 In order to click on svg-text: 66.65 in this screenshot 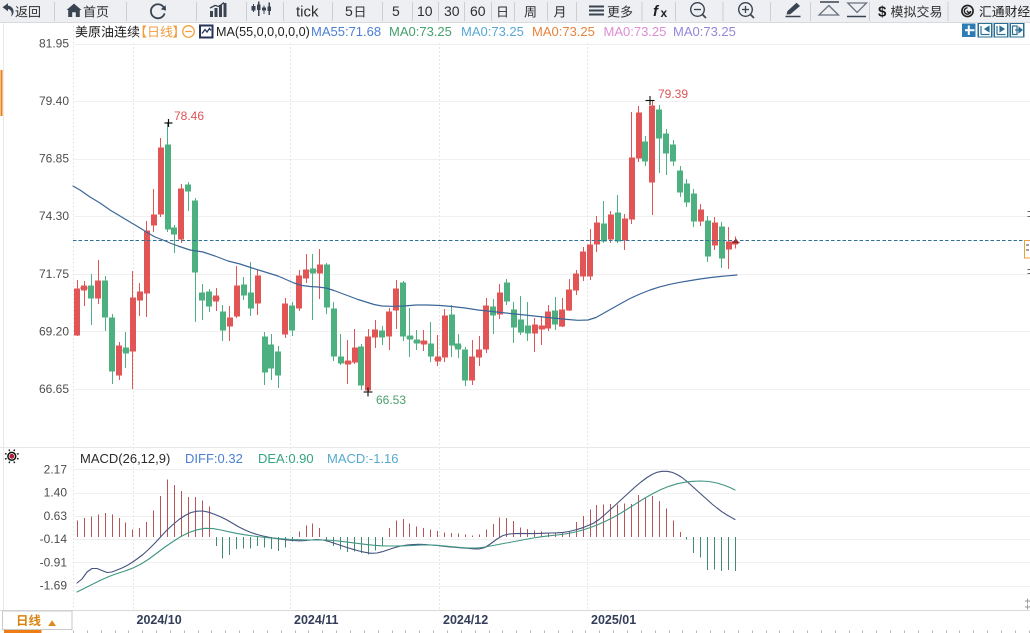, I will do `click(54, 389)`.